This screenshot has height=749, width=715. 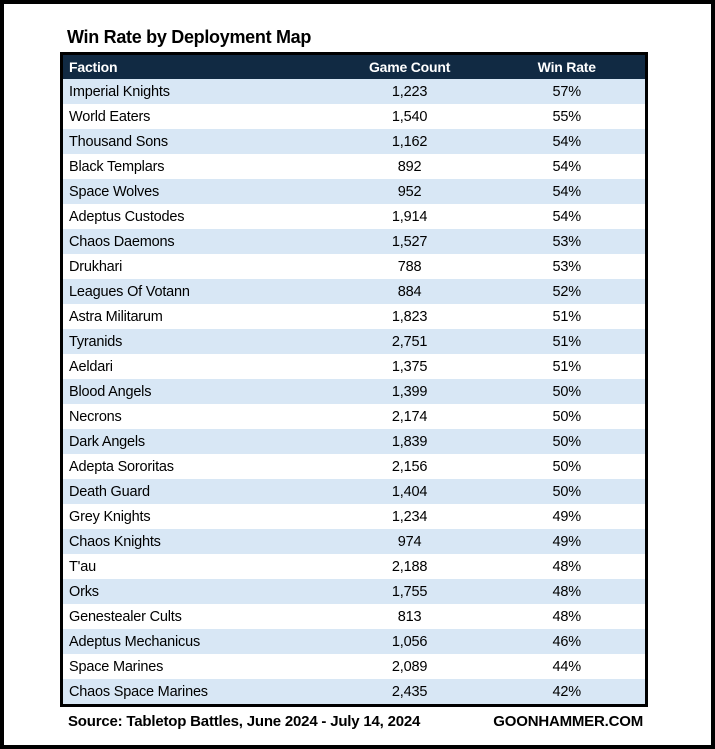 I want to click on faction-cell: World Eaters, so click(x=110, y=116).